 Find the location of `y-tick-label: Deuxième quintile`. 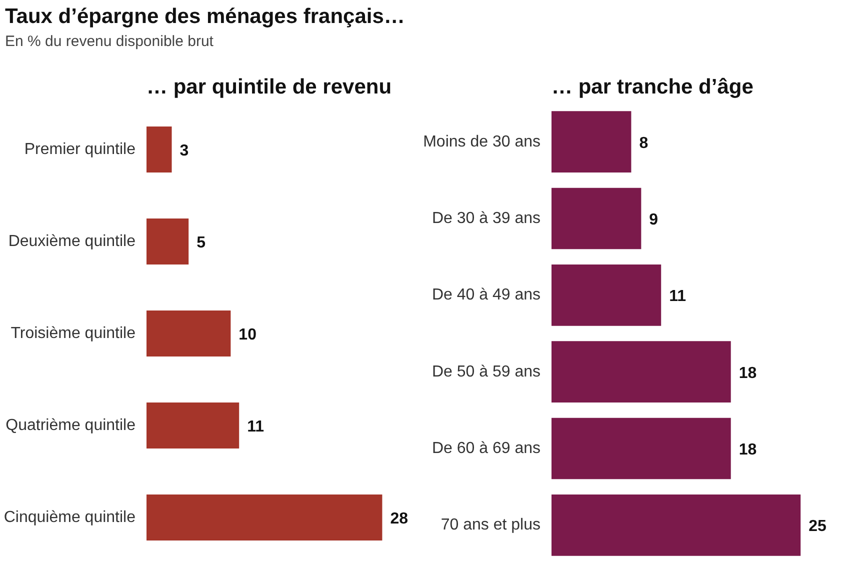

y-tick-label: Deuxième quintile is located at coordinates (72, 241).